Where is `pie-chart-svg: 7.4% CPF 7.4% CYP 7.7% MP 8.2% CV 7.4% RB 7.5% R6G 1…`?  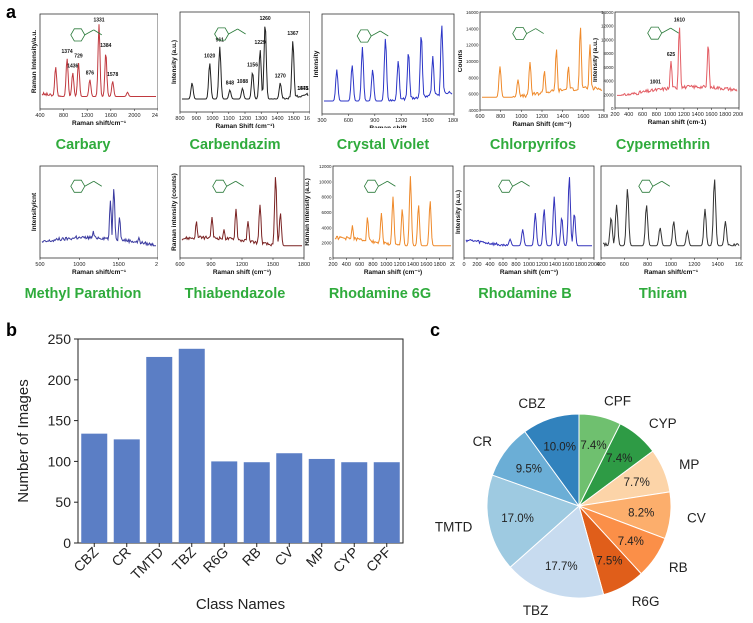 pie-chart-svg: 7.4% CPF 7.4% CYP 7.7% MP 8.2% CV 7.4% RB 7.5% R6G 1… is located at coordinates (570, 505).